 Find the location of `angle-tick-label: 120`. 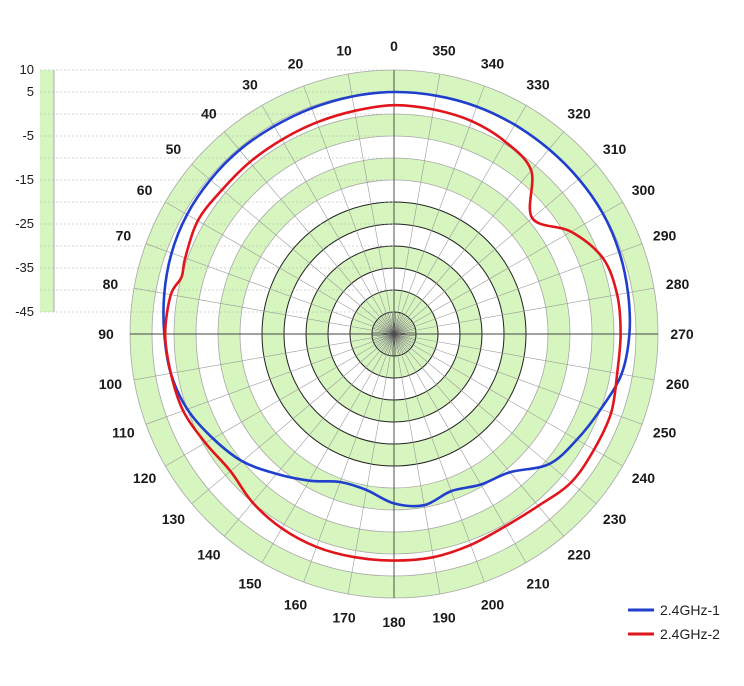

angle-tick-label: 120 is located at coordinates (145, 478).